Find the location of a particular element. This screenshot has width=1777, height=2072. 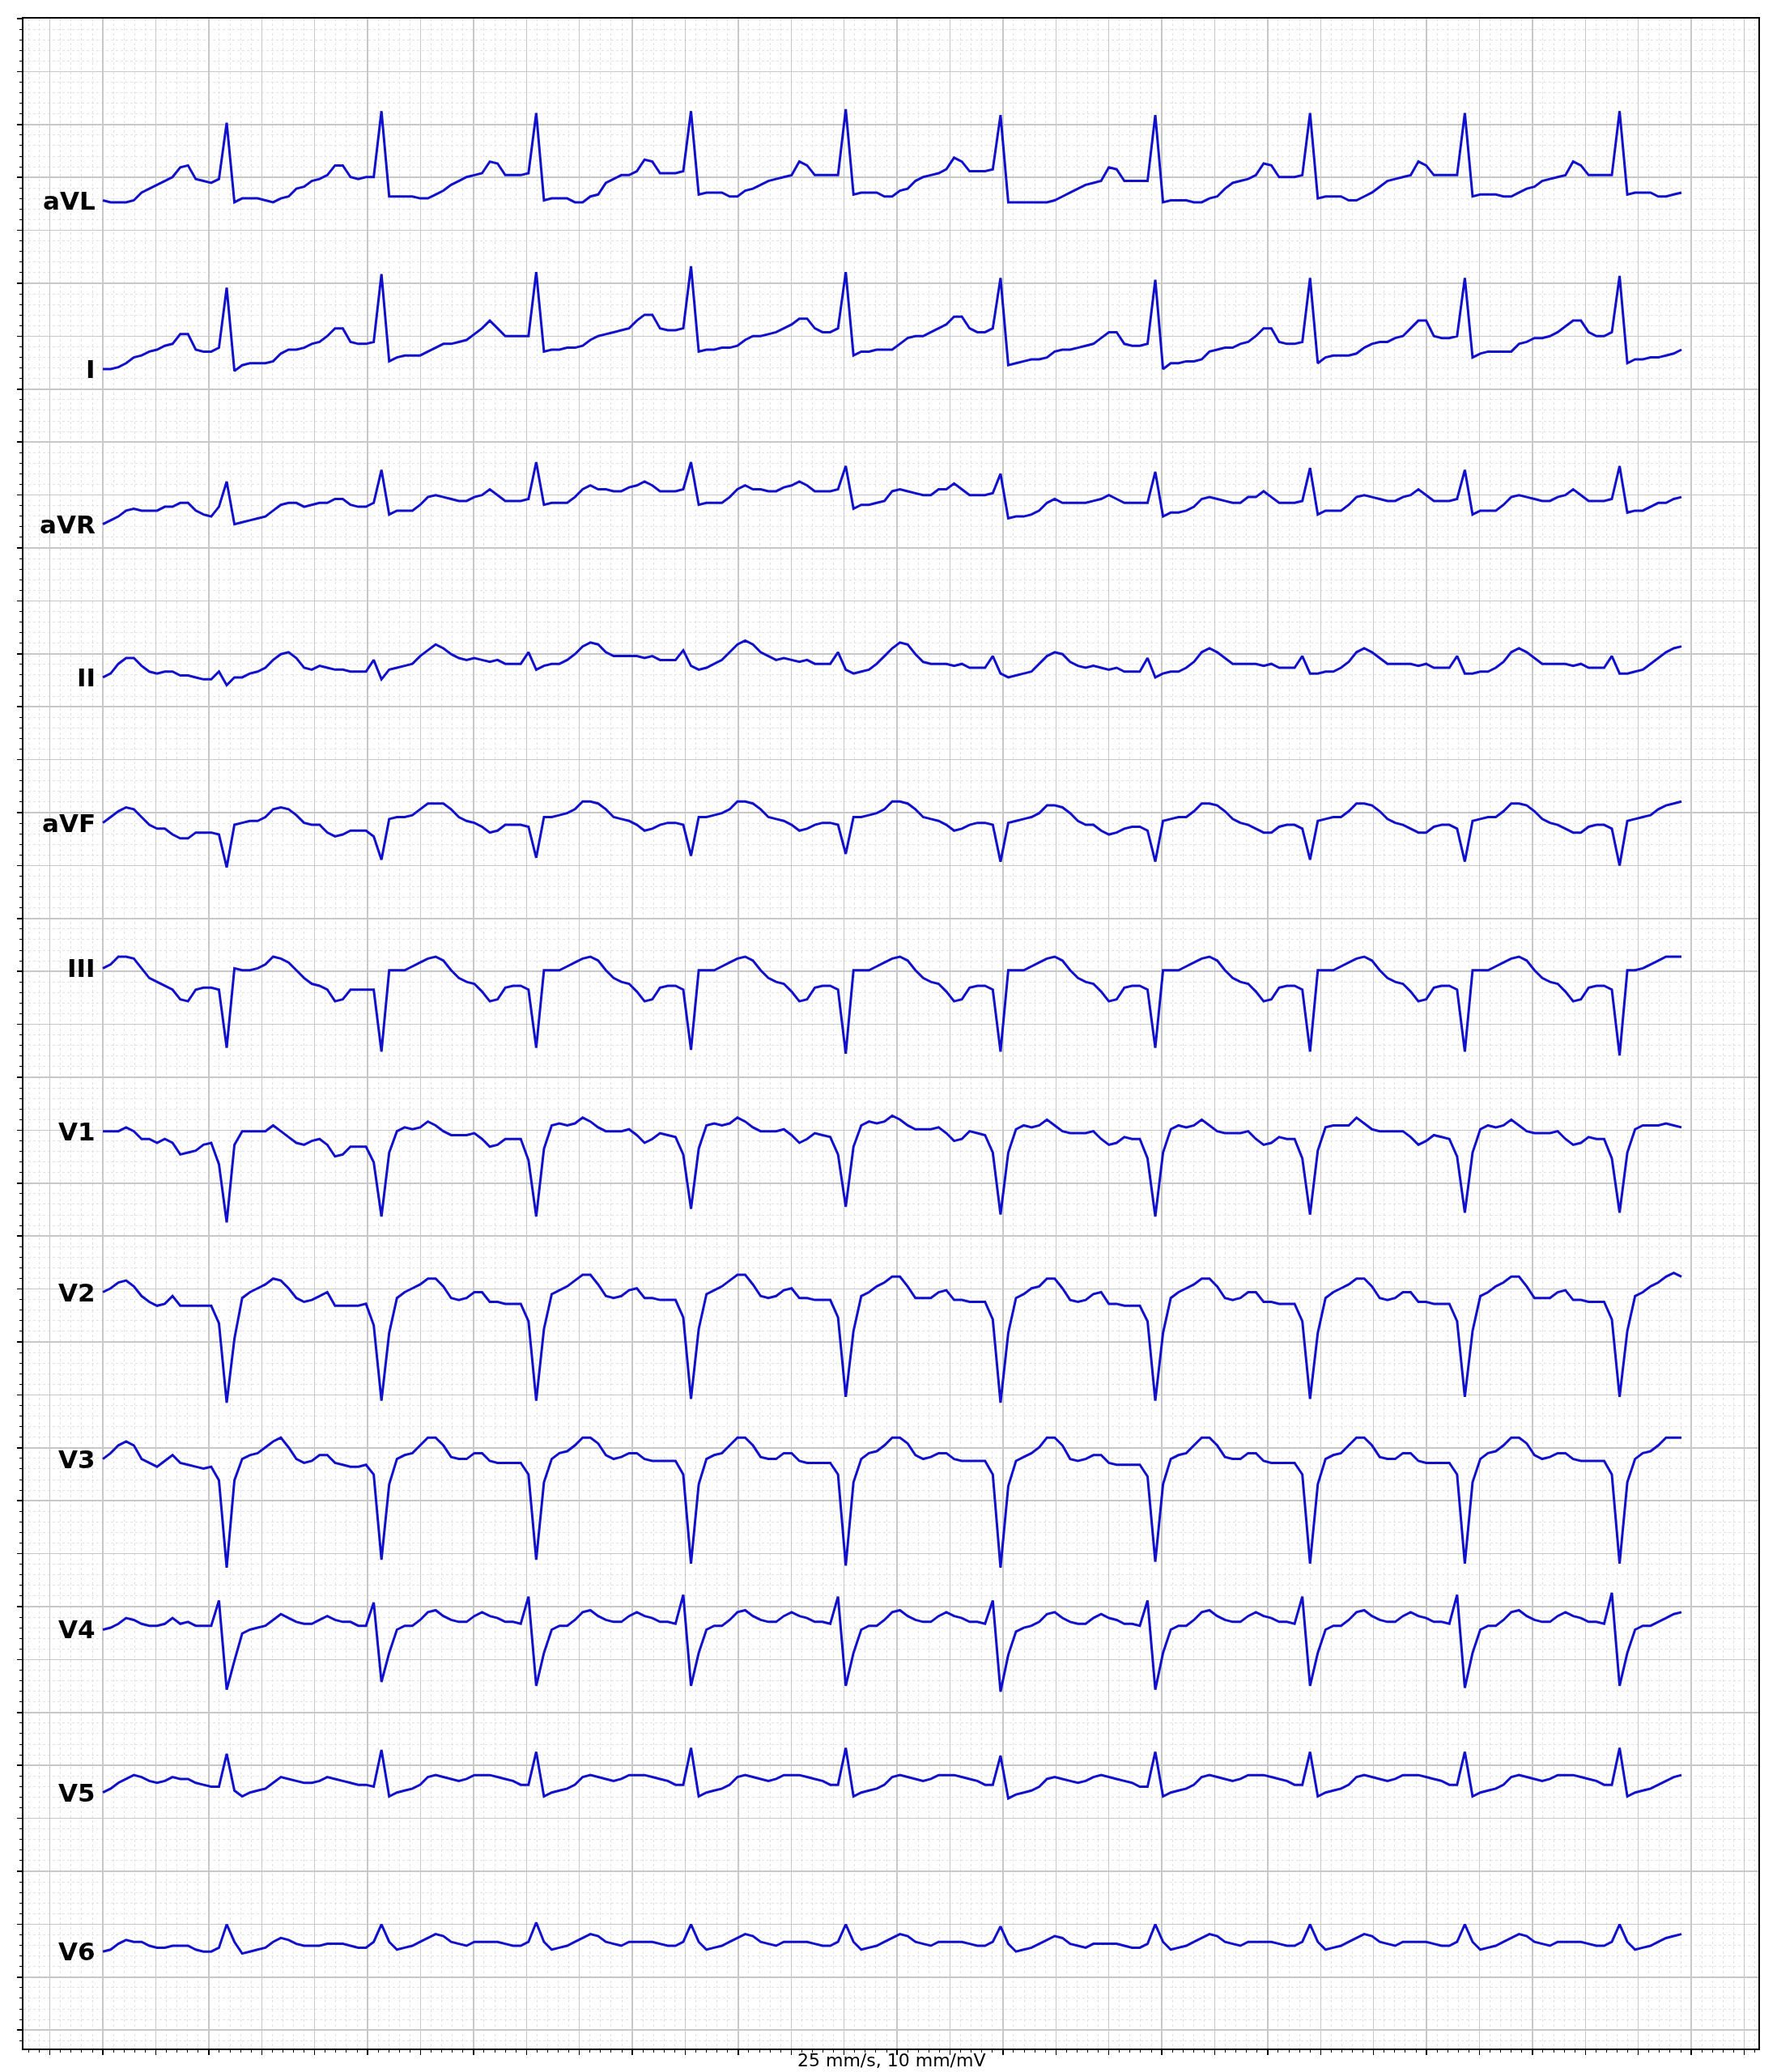

series-label: V3 is located at coordinates (77, 1459).